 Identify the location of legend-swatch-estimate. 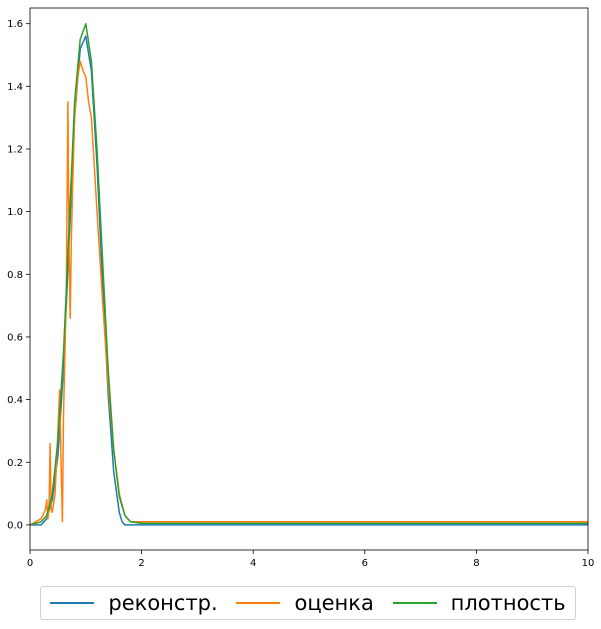
(258, 603).